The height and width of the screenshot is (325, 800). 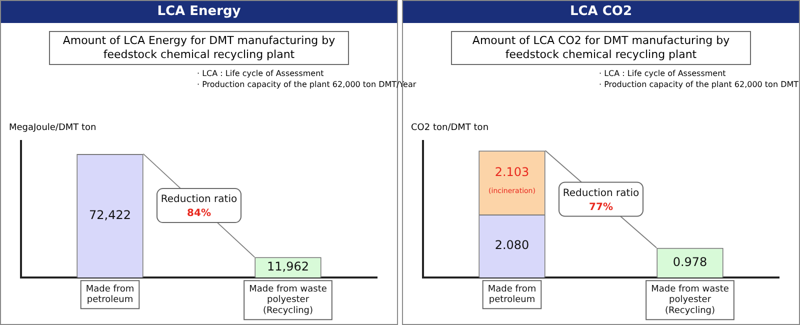 I want to click on data-label: 72,422, so click(x=110, y=215).